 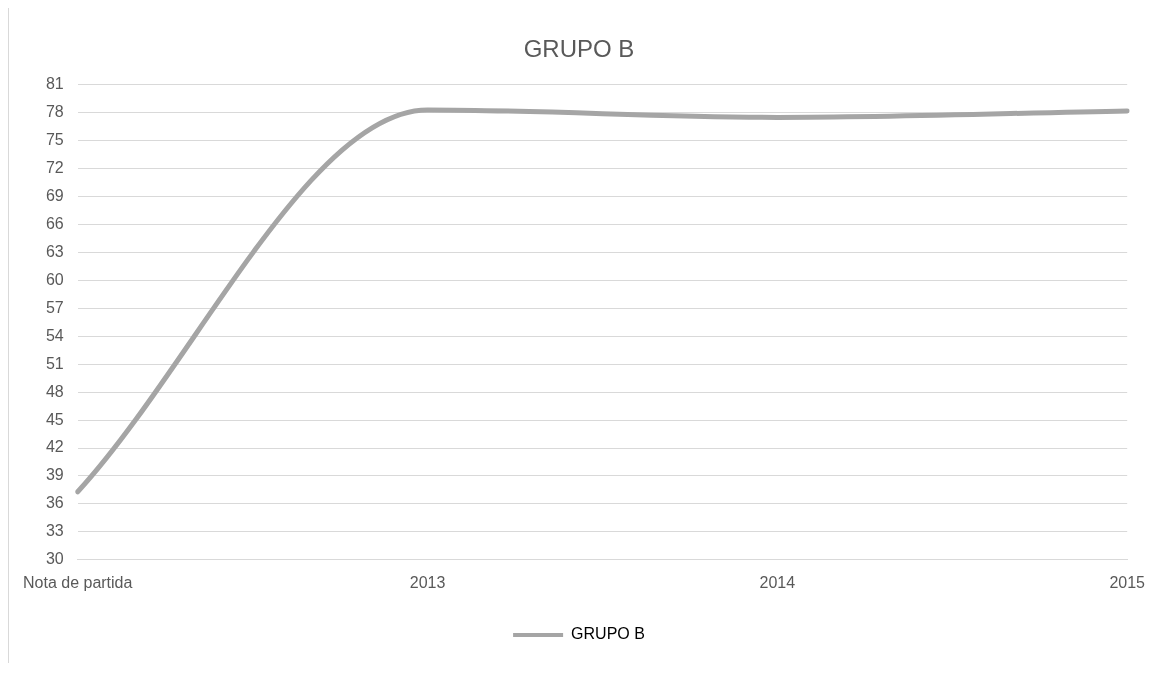 What do you see at coordinates (54, 531) in the screenshot?
I see `y-tick-label: 33` at bounding box center [54, 531].